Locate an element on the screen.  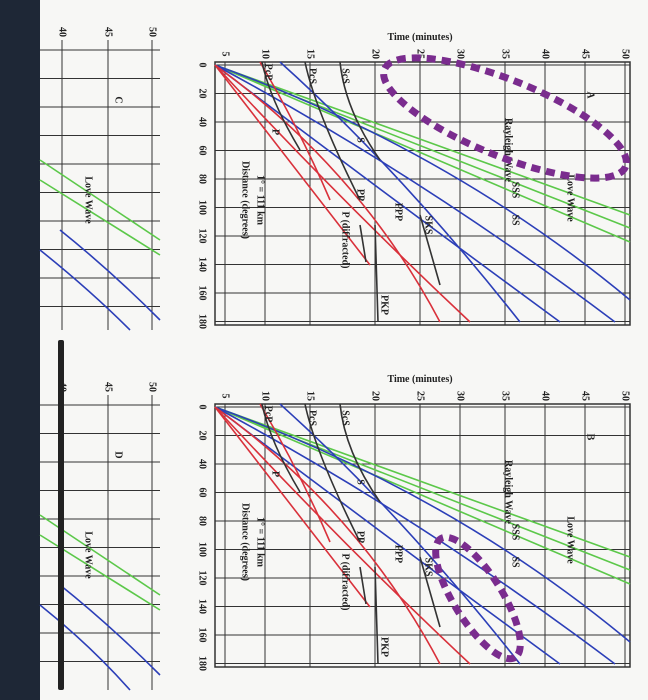
side-panel is located at coordinates (100, 185).